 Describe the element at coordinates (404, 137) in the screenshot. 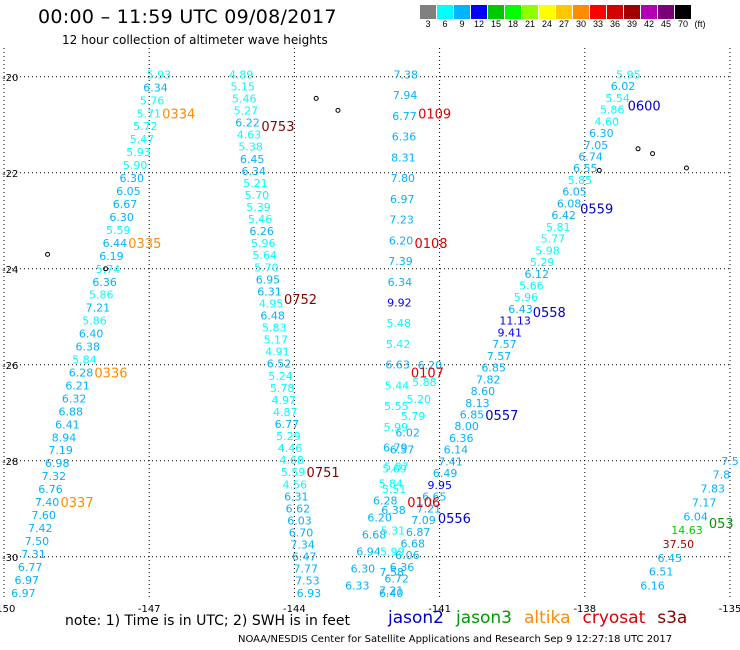

I see `swh-value-label: 6.36` at that location.